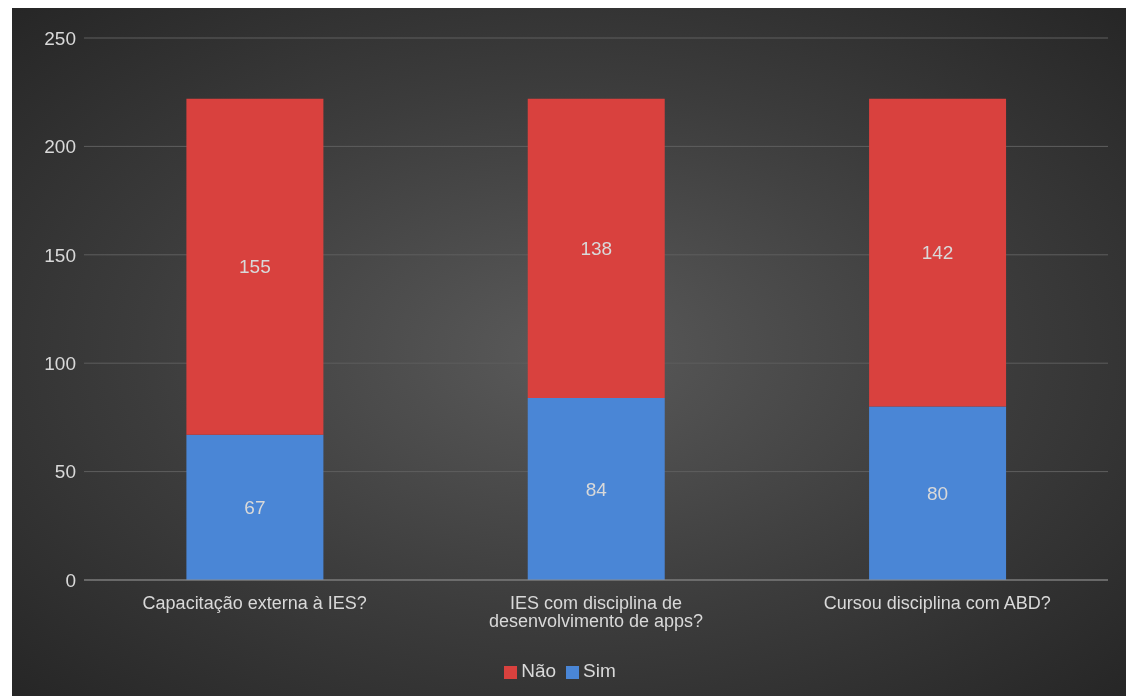 This screenshot has height=700, width=1126. What do you see at coordinates (599, 670) in the screenshot?
I see `legend-label: Sim` at bounding box center [599, 670].